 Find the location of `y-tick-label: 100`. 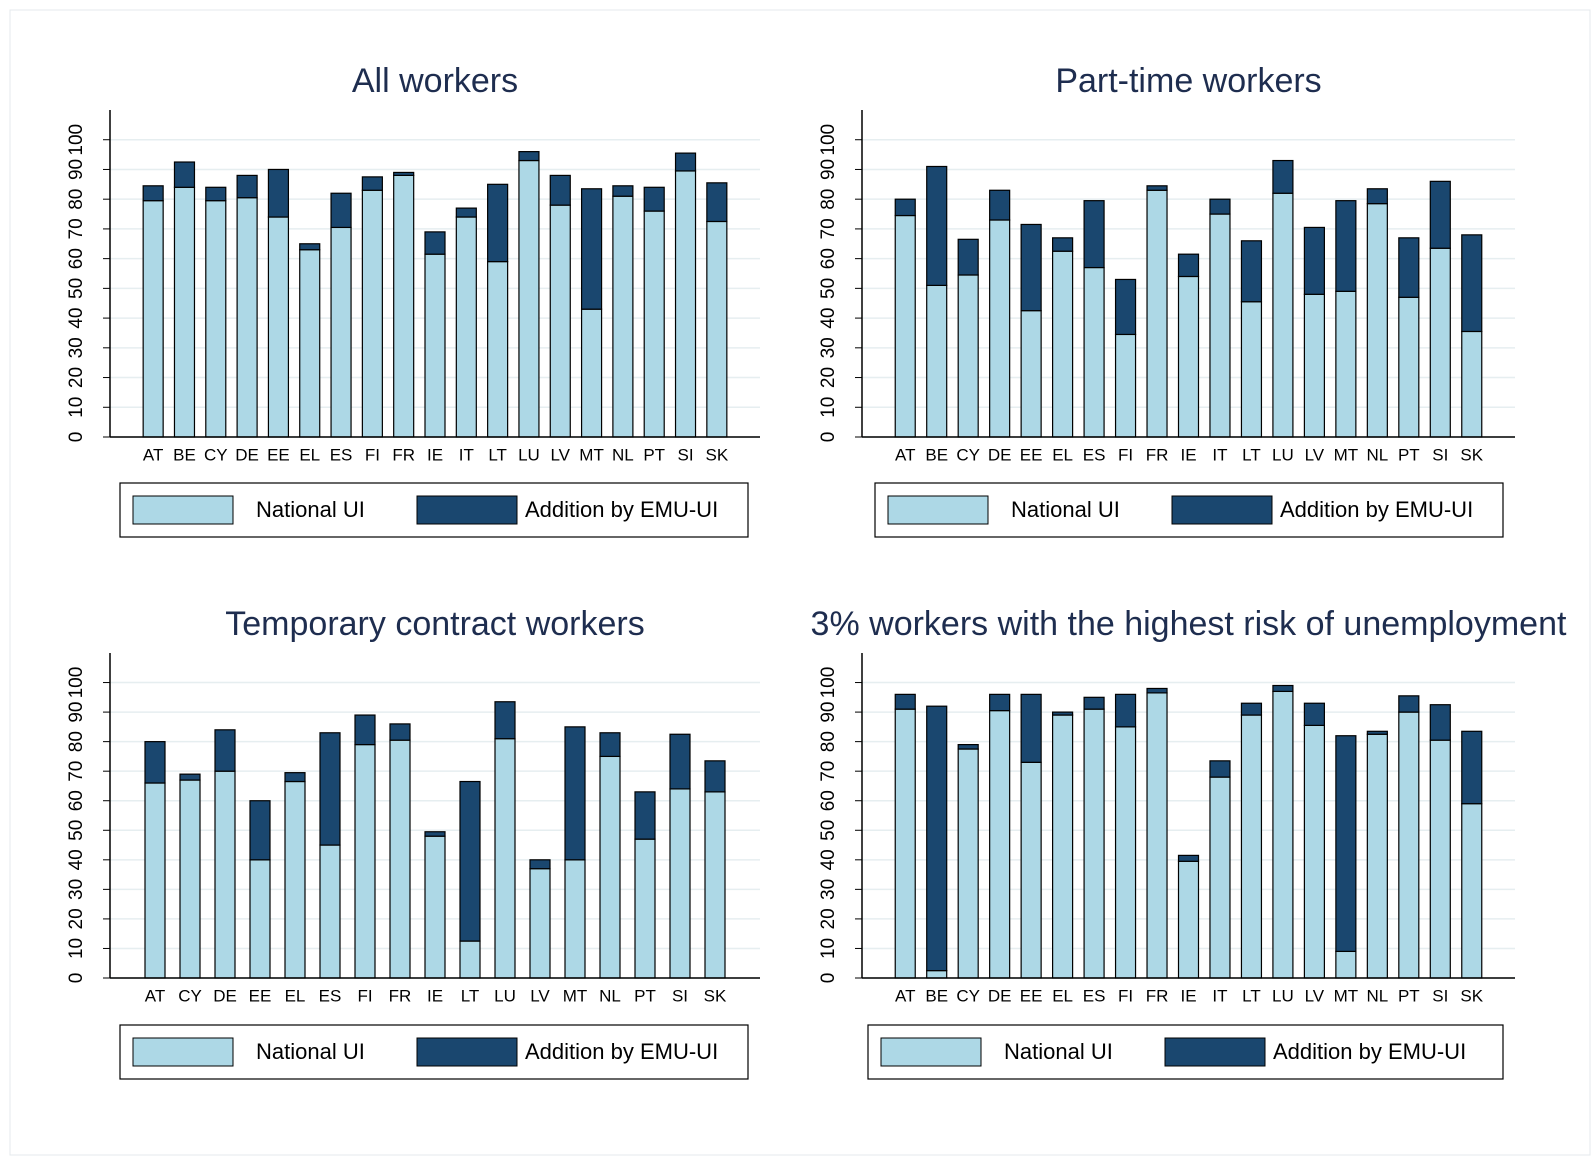

y-tick-label: 100 is located at coordinates (828, 140).